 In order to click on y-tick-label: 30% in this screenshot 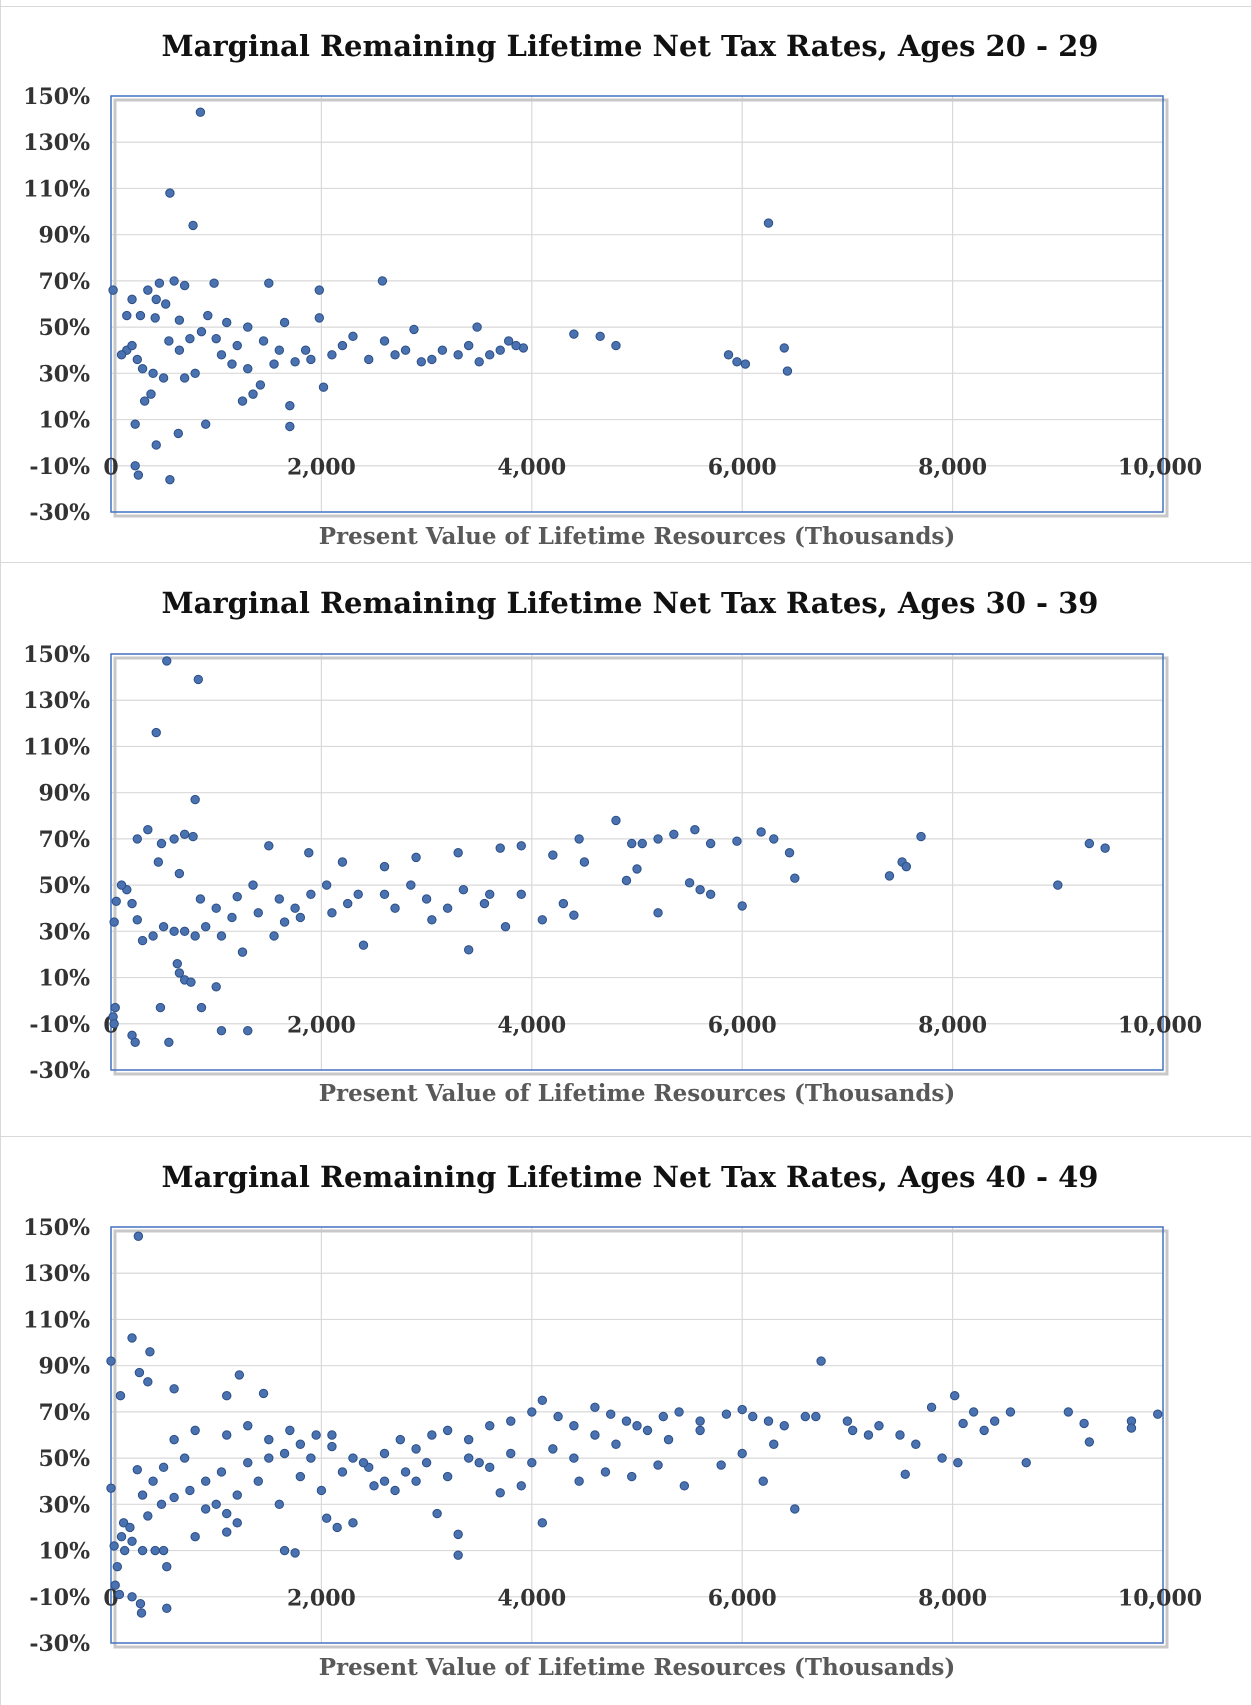, I will do `click(64, 932)`.